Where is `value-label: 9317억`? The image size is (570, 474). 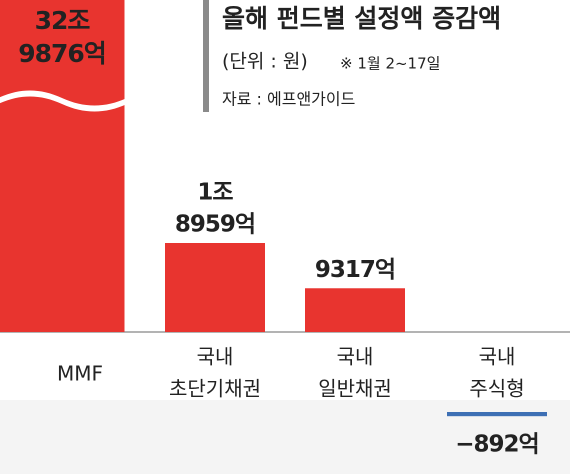 value-label: 9317억 is located at coordinates (355, 270).